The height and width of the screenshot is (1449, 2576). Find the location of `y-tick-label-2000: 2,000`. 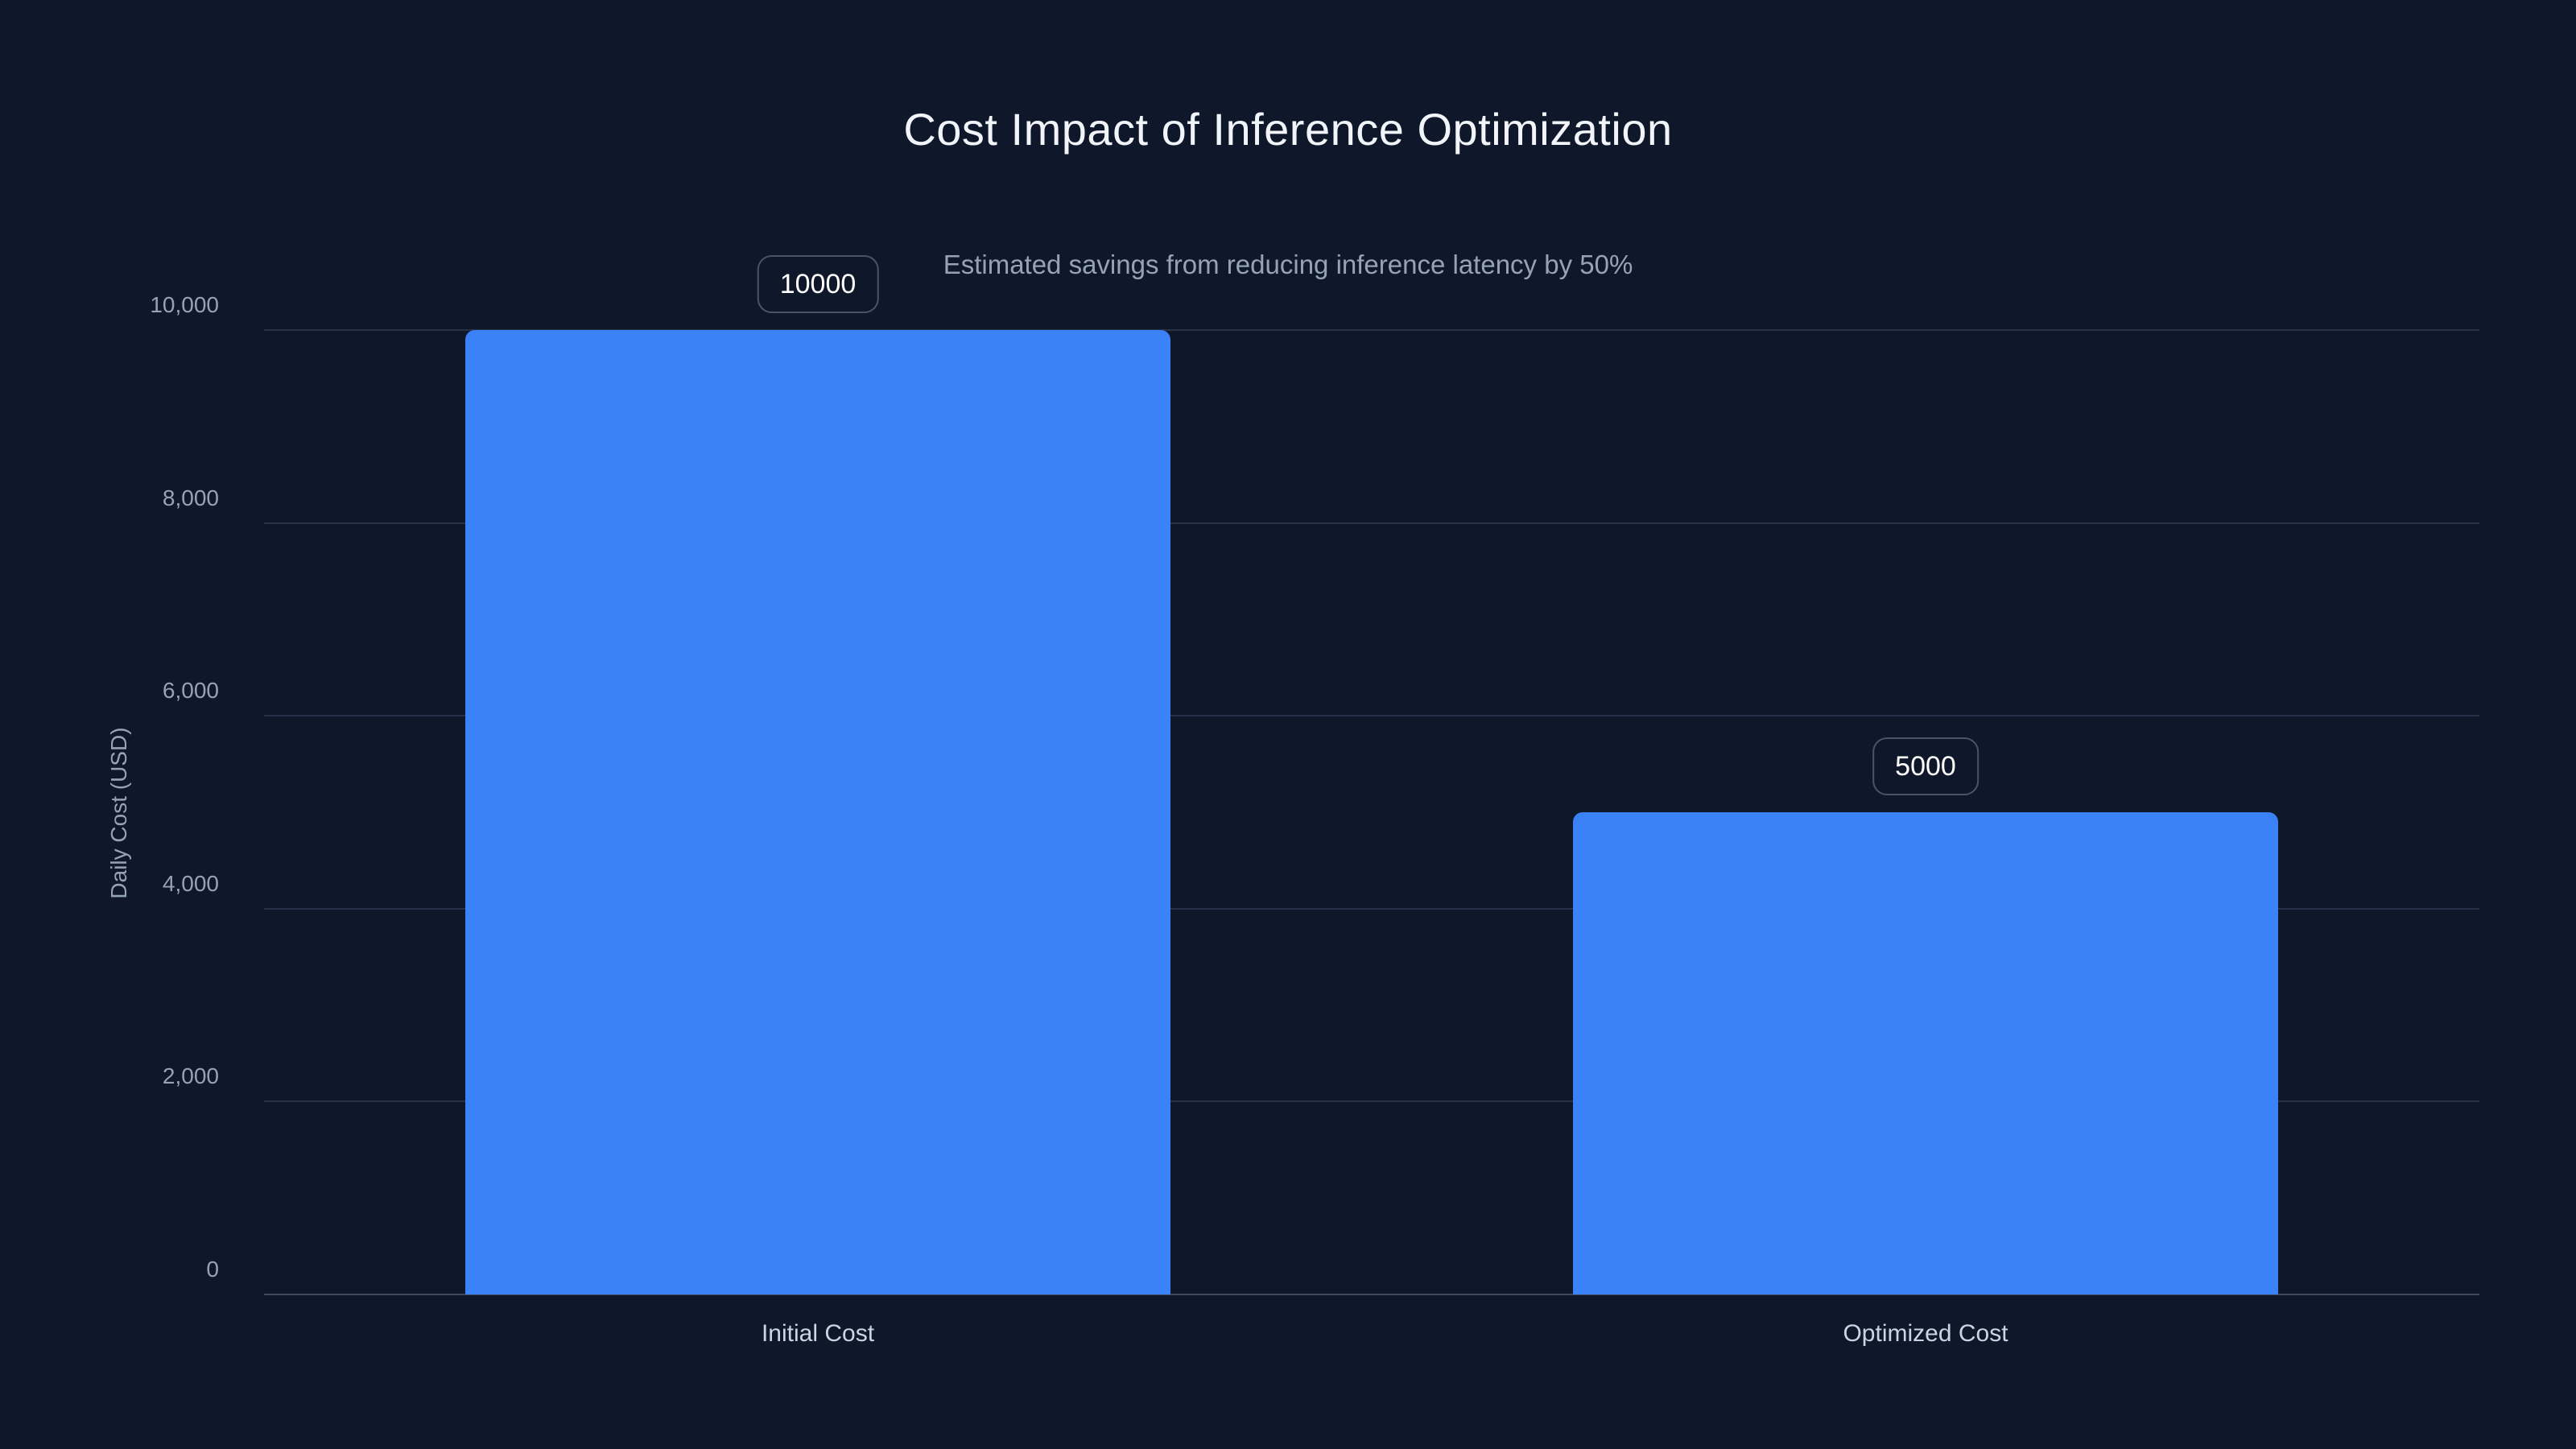

y-tick-label-2000: 2,000 is located at coordinates (190, 1076).